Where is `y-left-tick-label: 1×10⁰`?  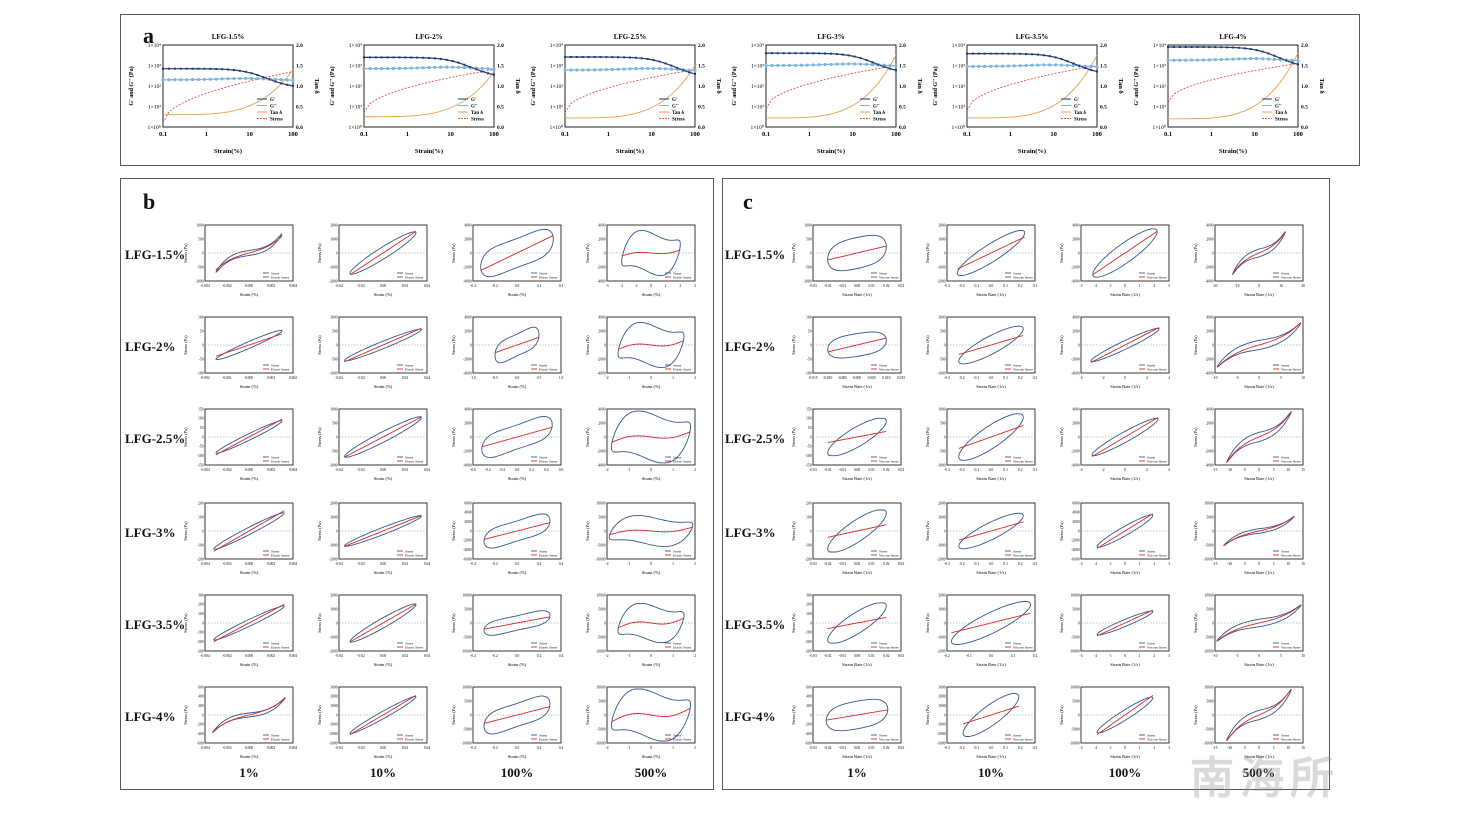 y-left-tick-label: 1×10⁰ is located at coordinates (1159, 127).